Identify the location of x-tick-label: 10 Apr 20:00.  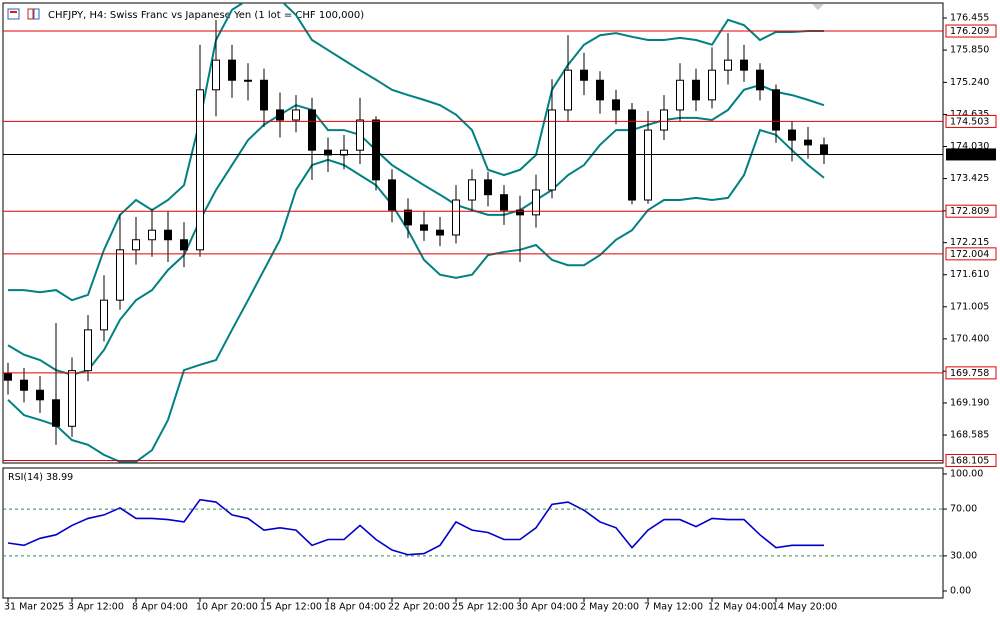
(227, 607).